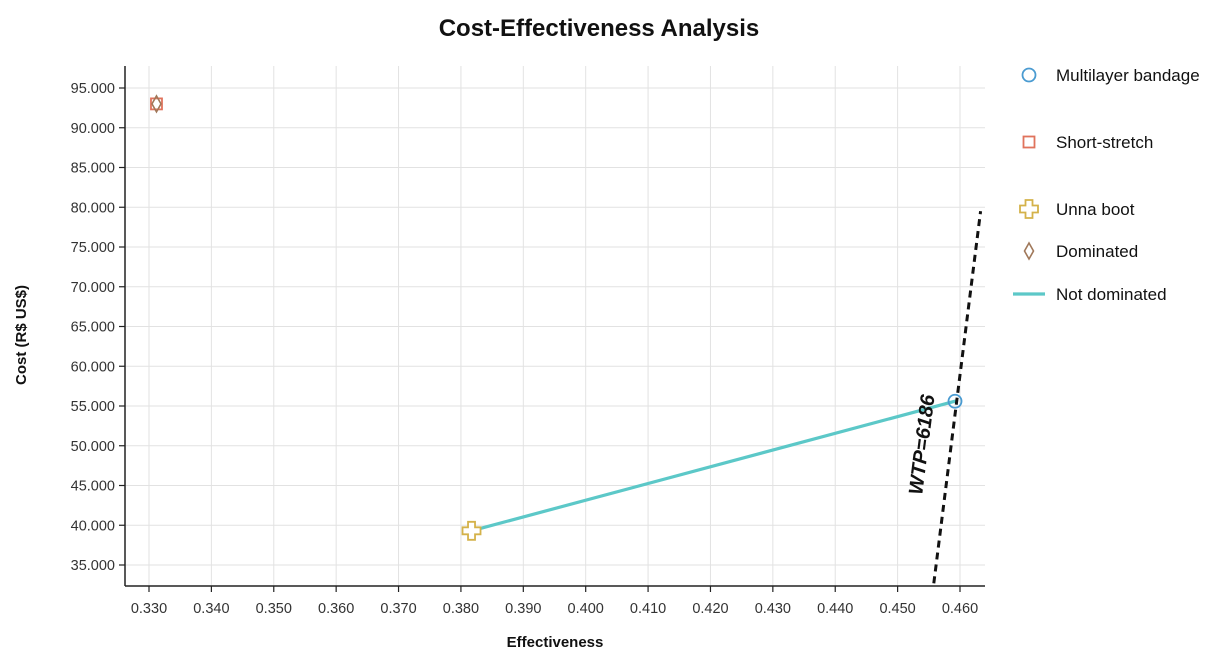 This screenshot has height=650, width=1227. What do you see at coordinates (1029, 209) in the screenshot?
I see `legend-cross-icon` at bounding box center [1029, 209].